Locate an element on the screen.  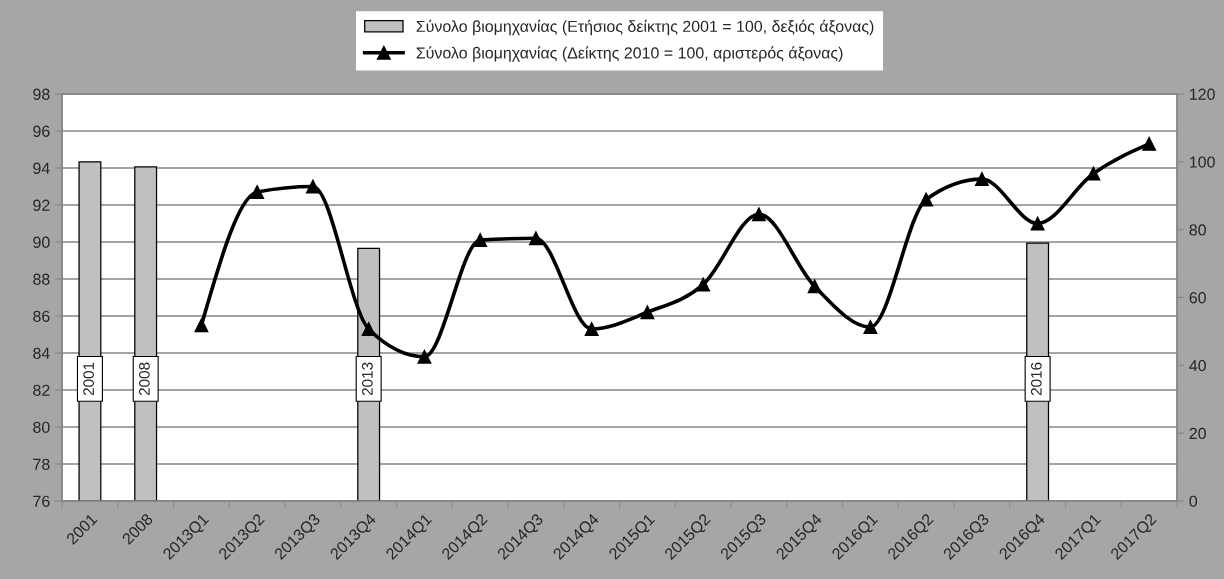
y-tick-label: 96 is located at coordinates (41, 131).